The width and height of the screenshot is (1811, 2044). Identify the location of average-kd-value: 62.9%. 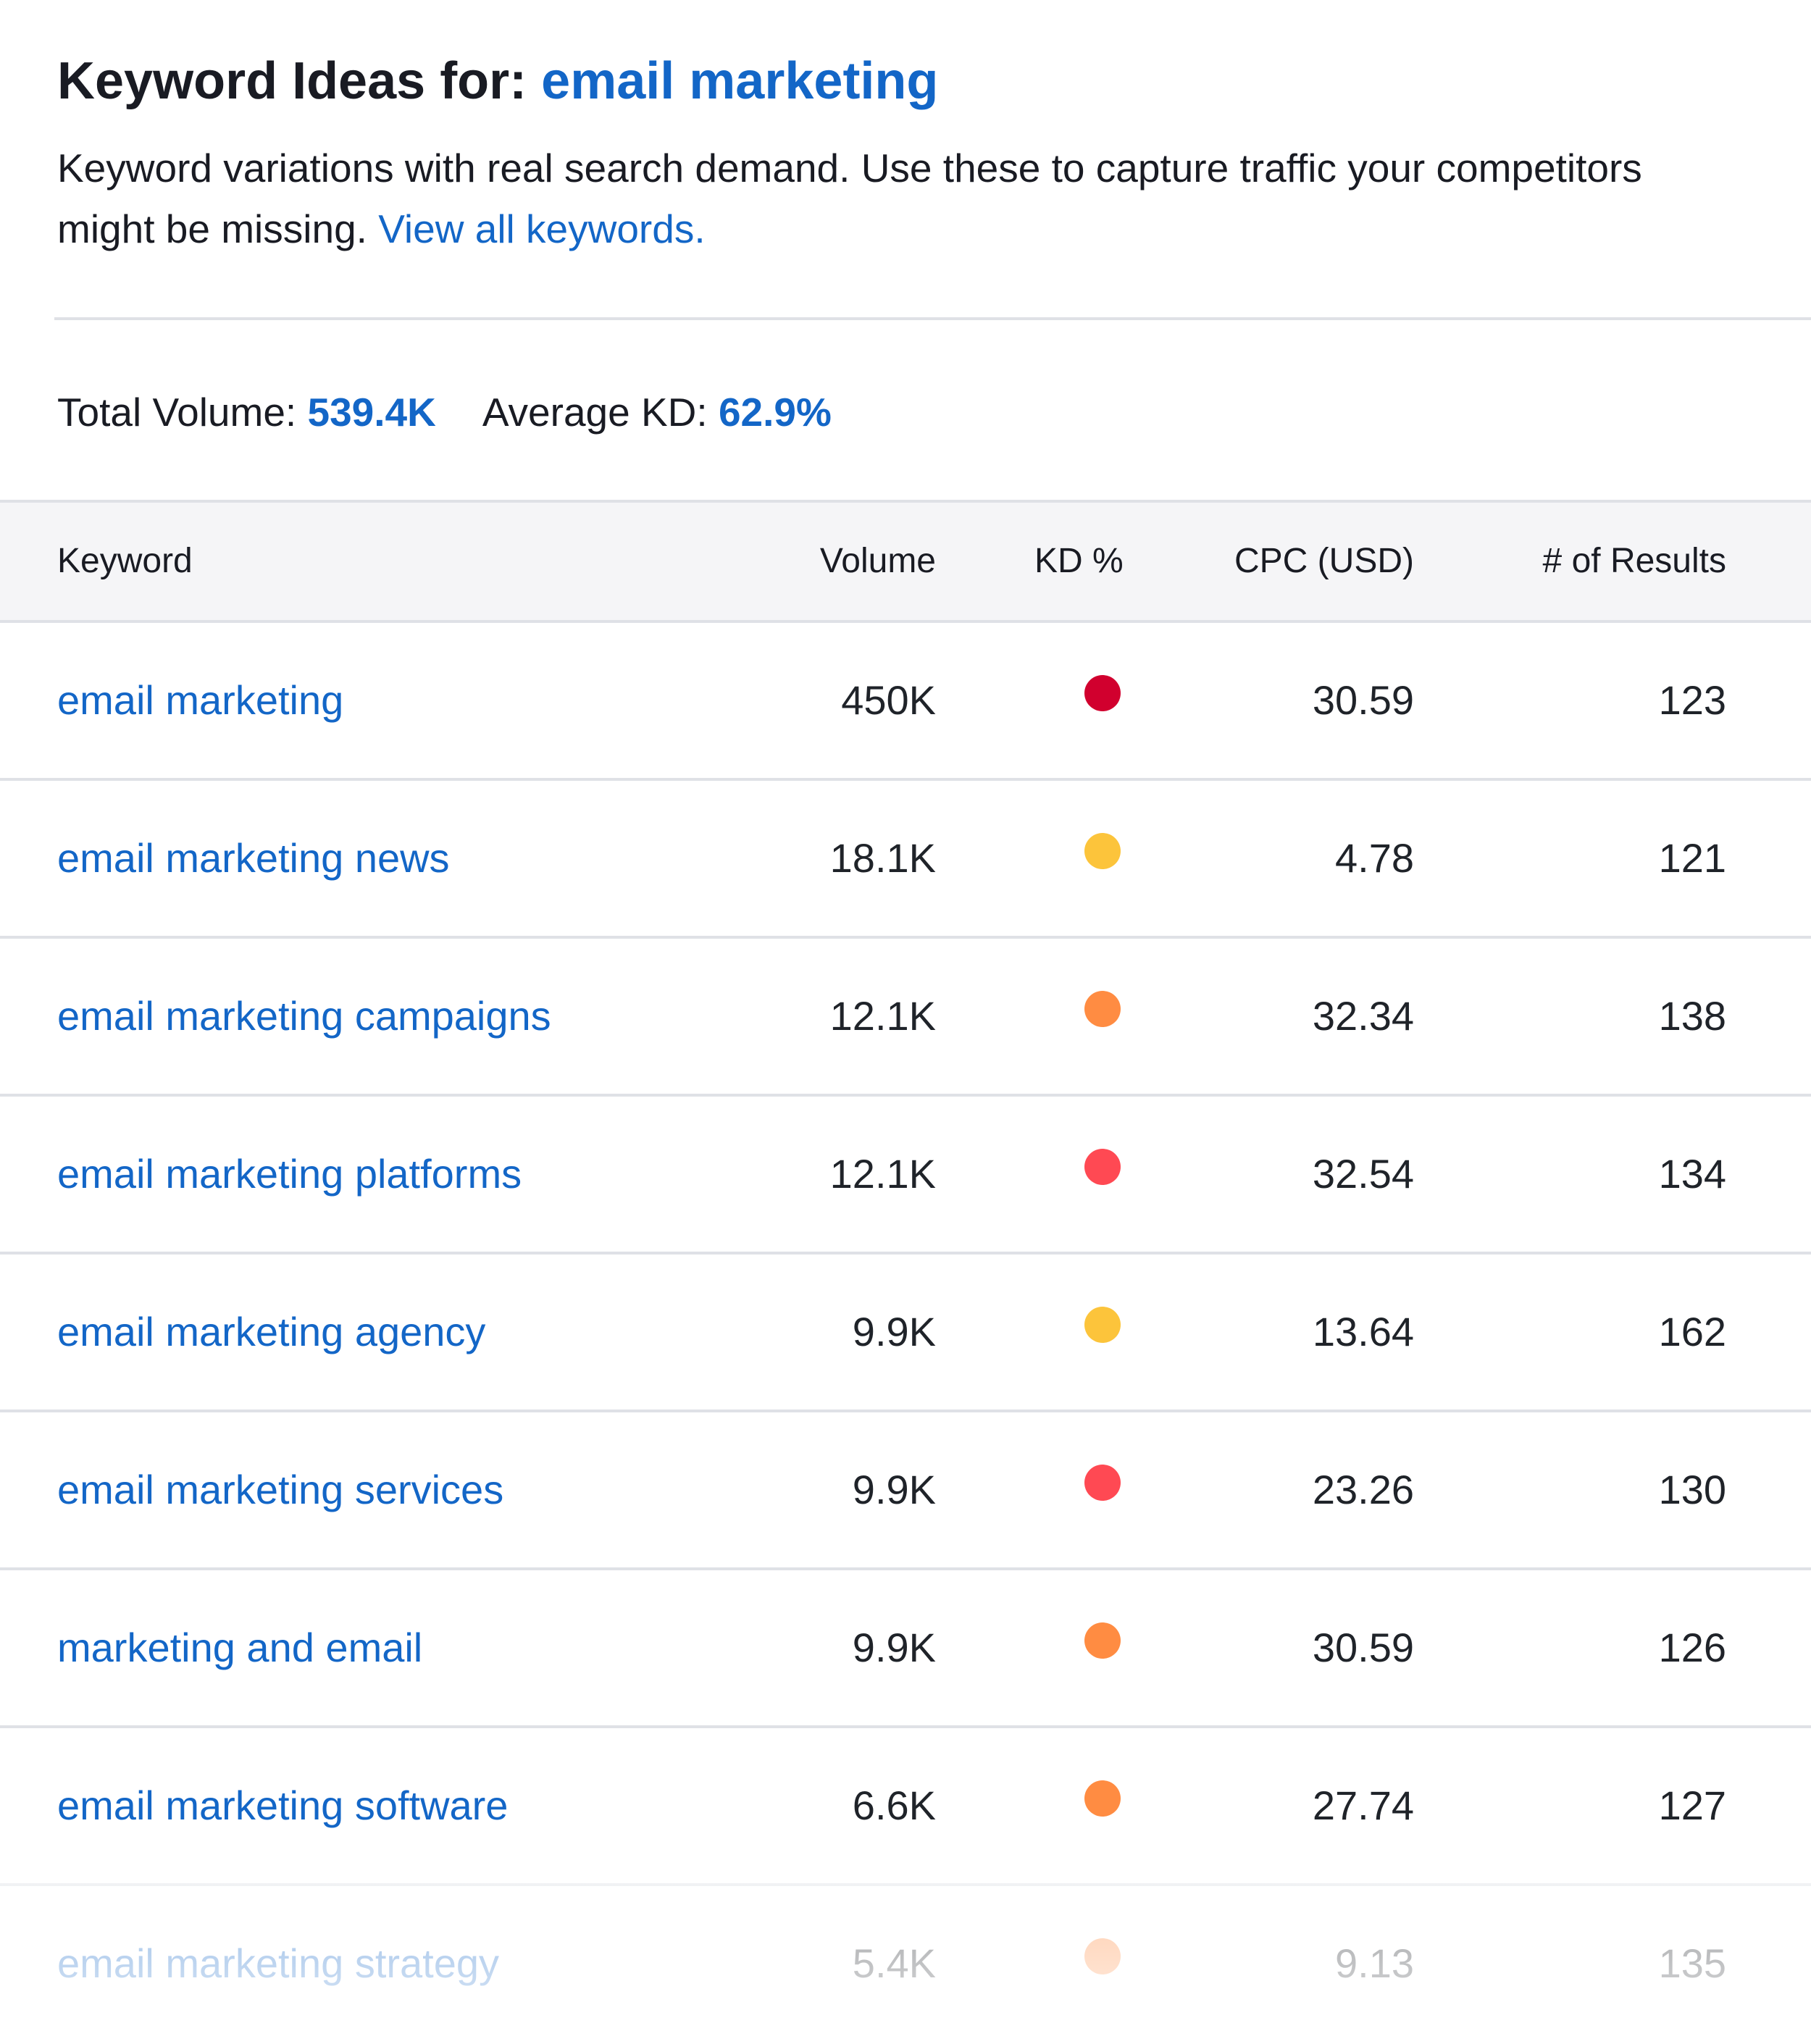
(775, 412).